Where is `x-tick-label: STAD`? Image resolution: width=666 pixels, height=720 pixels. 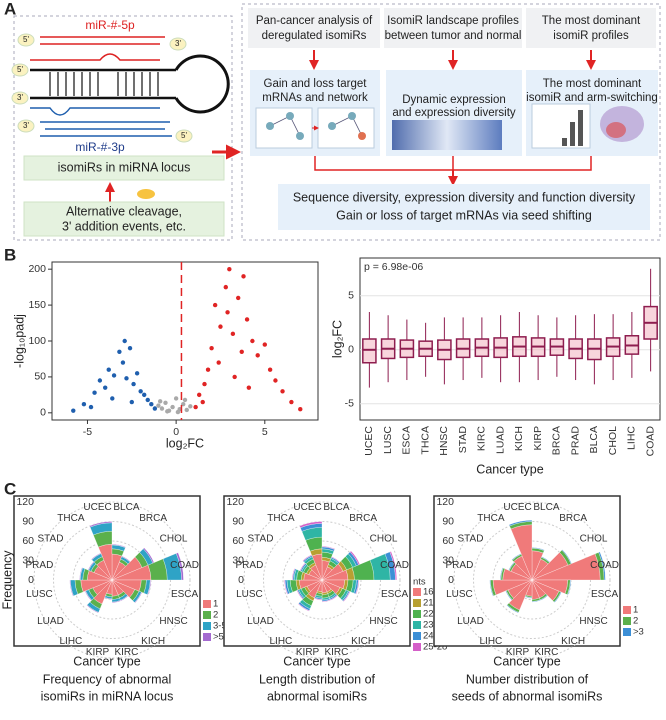
x-tick-label: STAD is located at coordinates (463, 440).